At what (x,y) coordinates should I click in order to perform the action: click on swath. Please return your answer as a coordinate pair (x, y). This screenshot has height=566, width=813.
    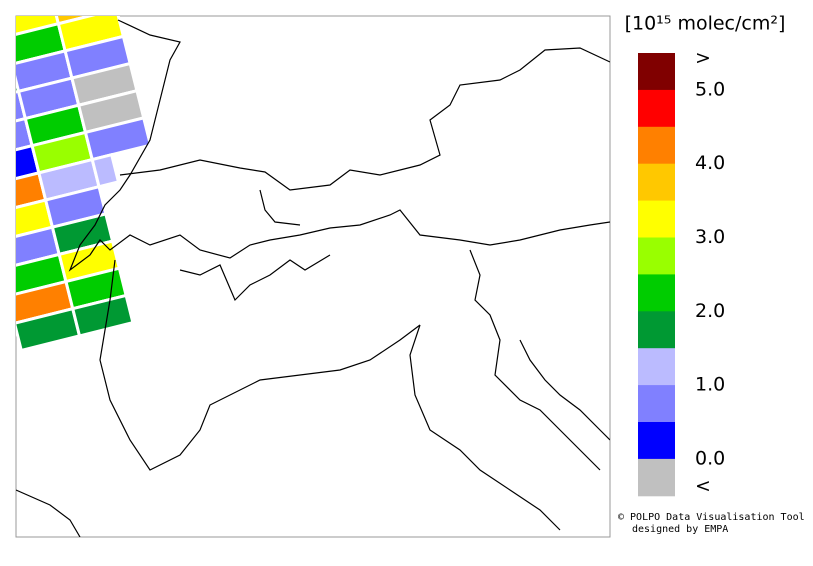
    Looking at the image, I should click on (84, 184).